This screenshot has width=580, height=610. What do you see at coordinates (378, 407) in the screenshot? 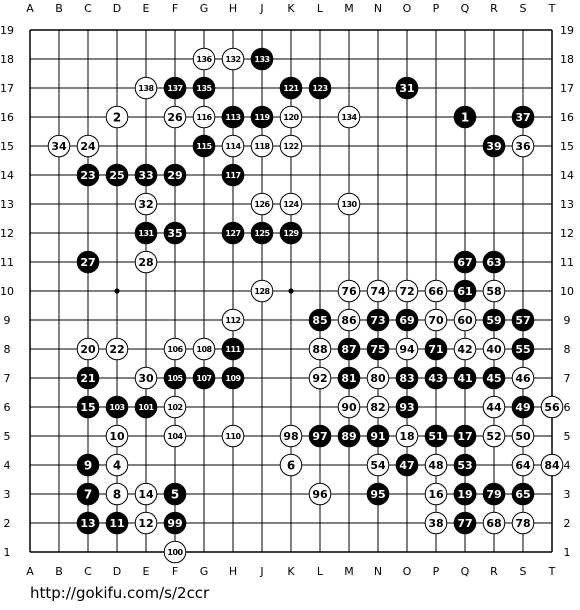
I see `white-stone: 82` at bounding box center [378, 407].